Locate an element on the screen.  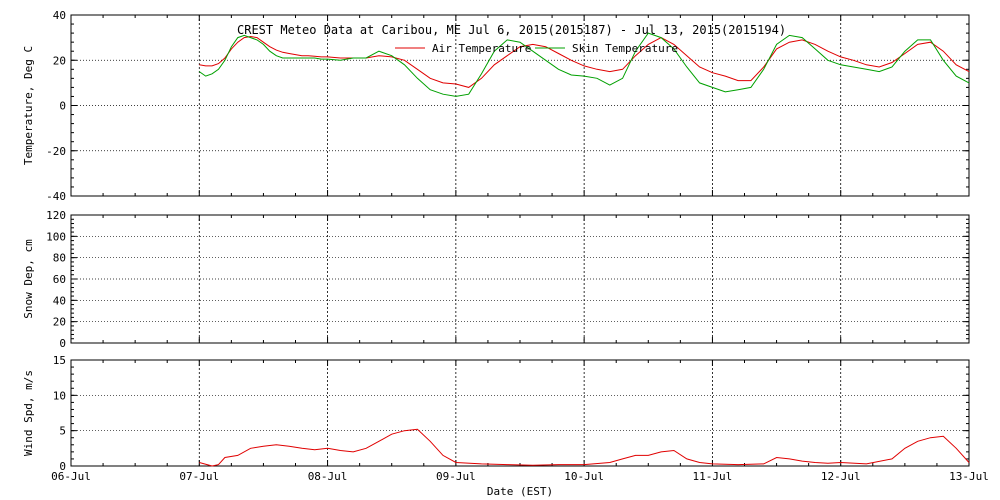
series-line-skin-temperature is located at coordinates (584, 64).